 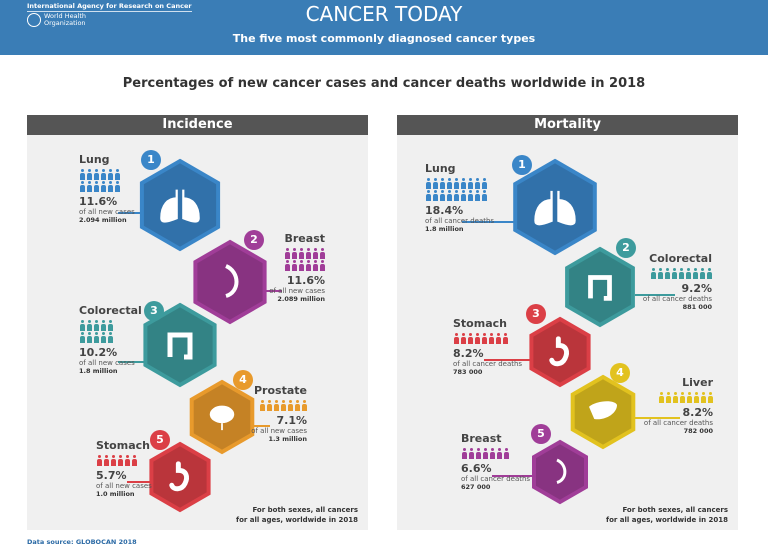 What do you see at coordinates (698, 431) in the screenshot?
I see `case-count: 782 000` at bounding box center [698, 431].